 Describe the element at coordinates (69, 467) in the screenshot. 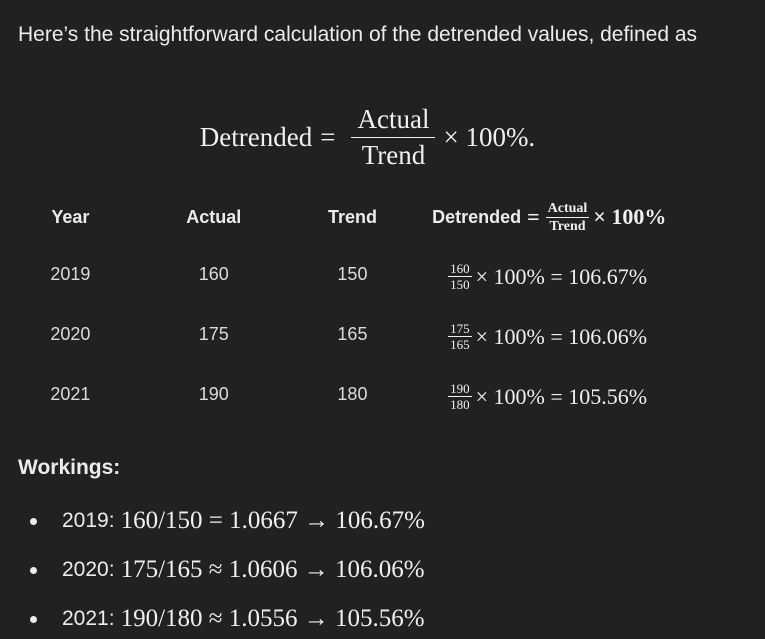

I see `workings-heading: Workings:` at that location.